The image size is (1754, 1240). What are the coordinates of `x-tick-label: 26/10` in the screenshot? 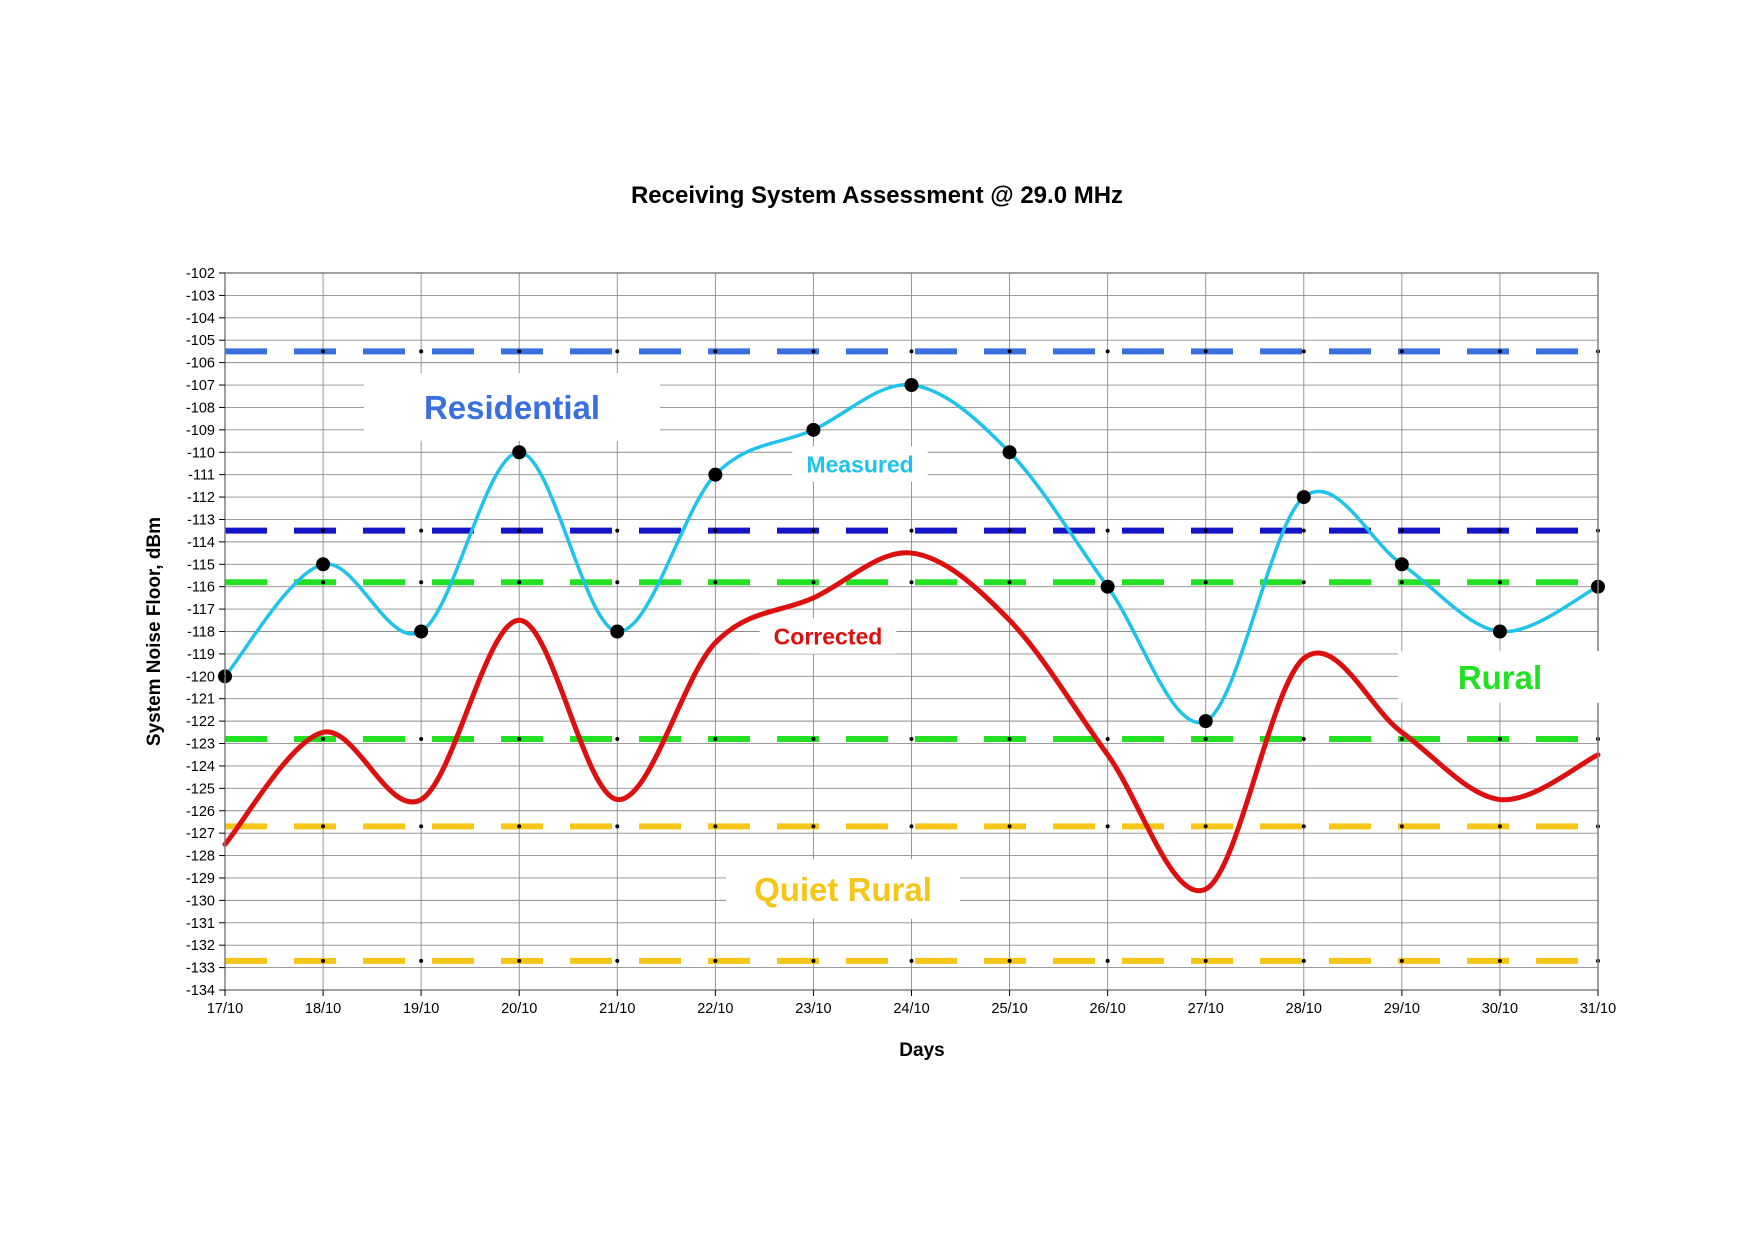 It's located at (1107, 1009).